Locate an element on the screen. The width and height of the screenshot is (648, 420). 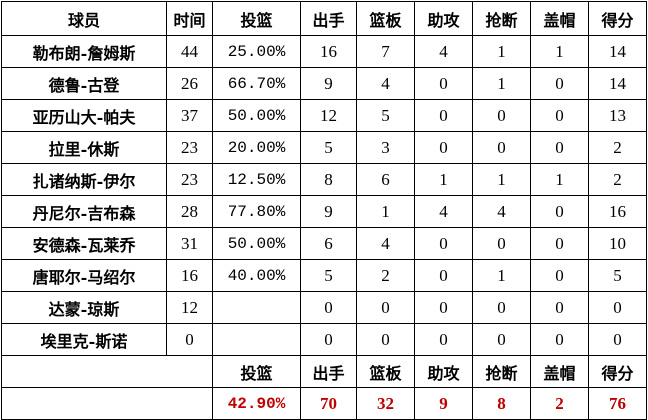
totals-header-assists: 助攻 is located at coordinates (443, 371).